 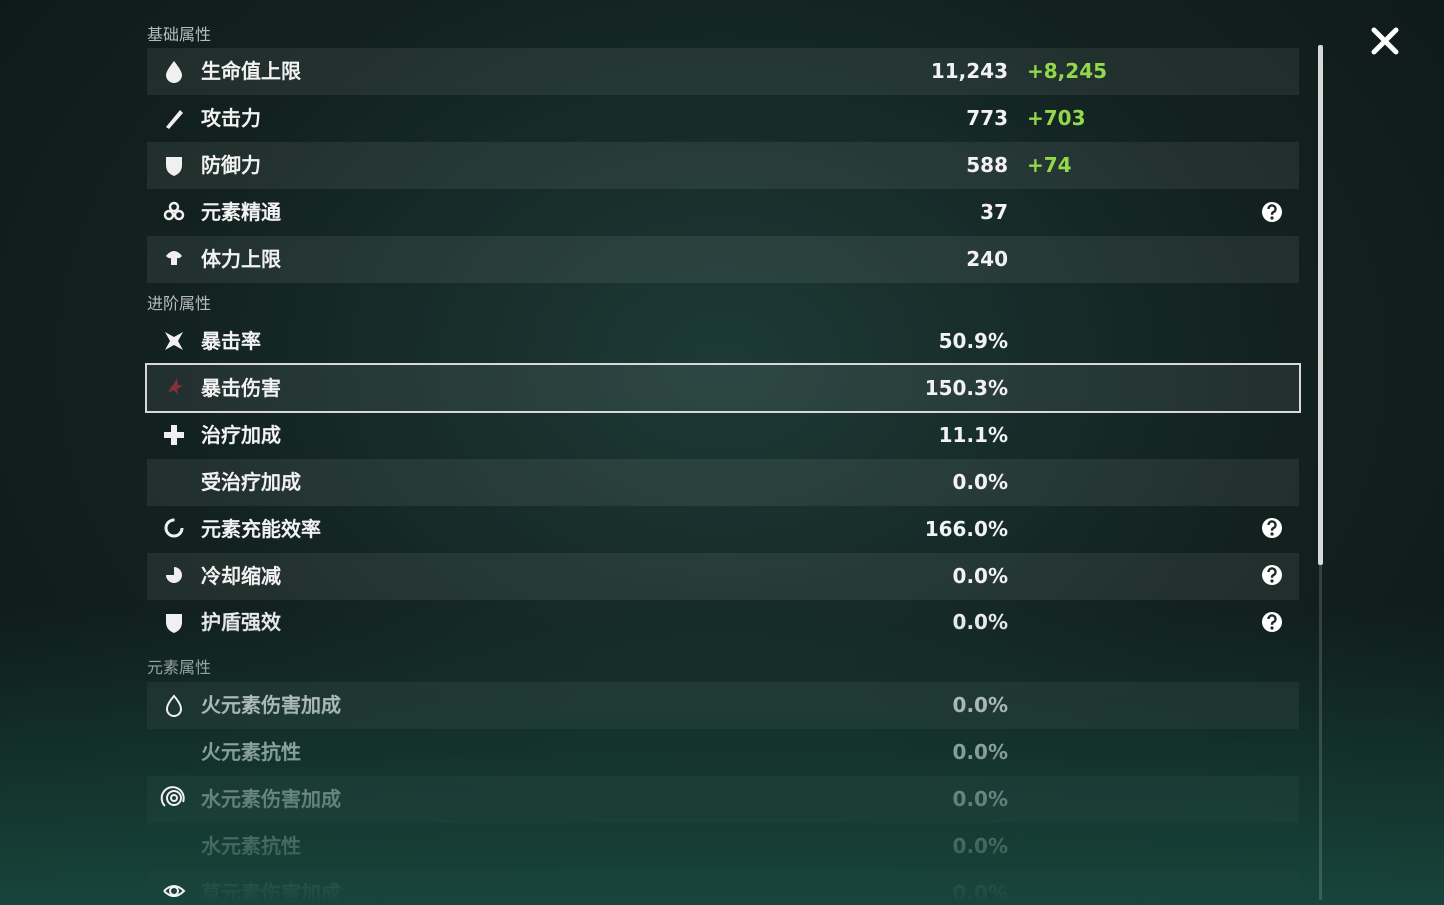 I want to click on atk-icon, so click(x=174, y=119).